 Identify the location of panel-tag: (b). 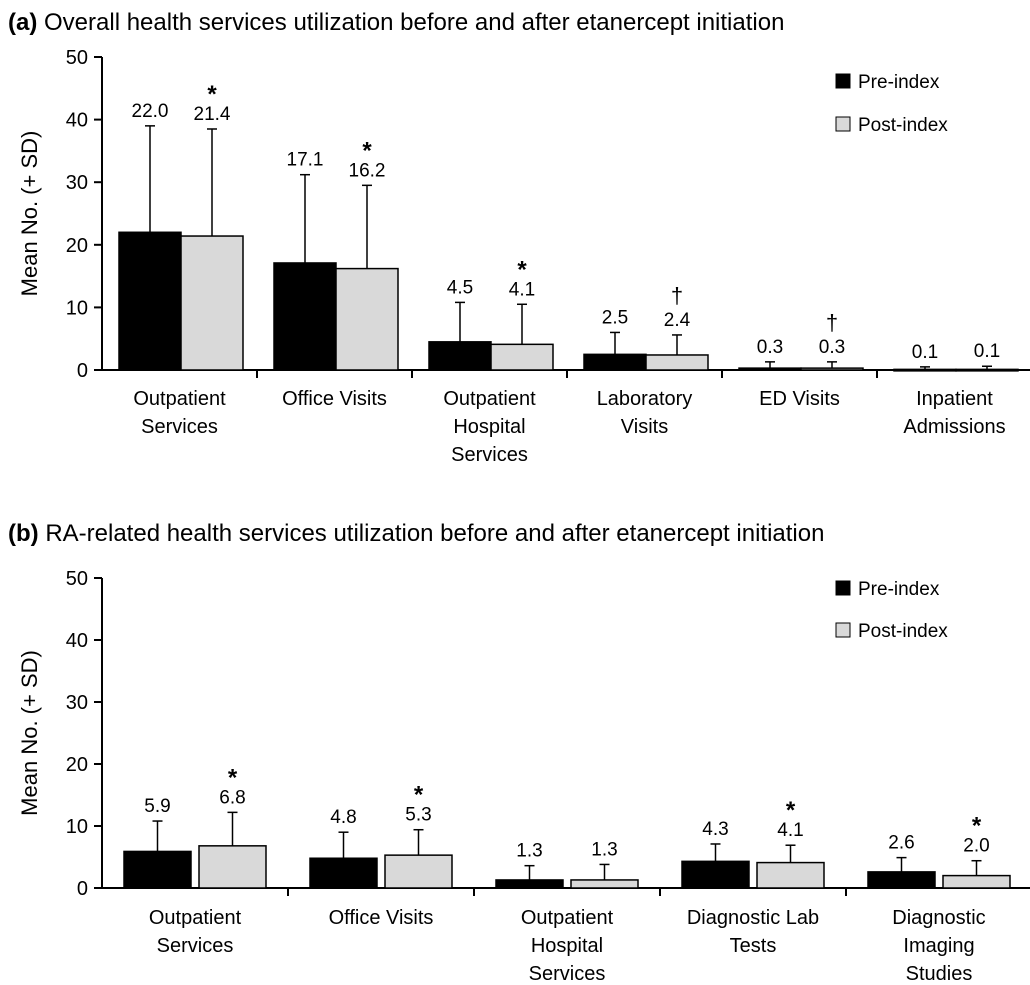
(23, 533).